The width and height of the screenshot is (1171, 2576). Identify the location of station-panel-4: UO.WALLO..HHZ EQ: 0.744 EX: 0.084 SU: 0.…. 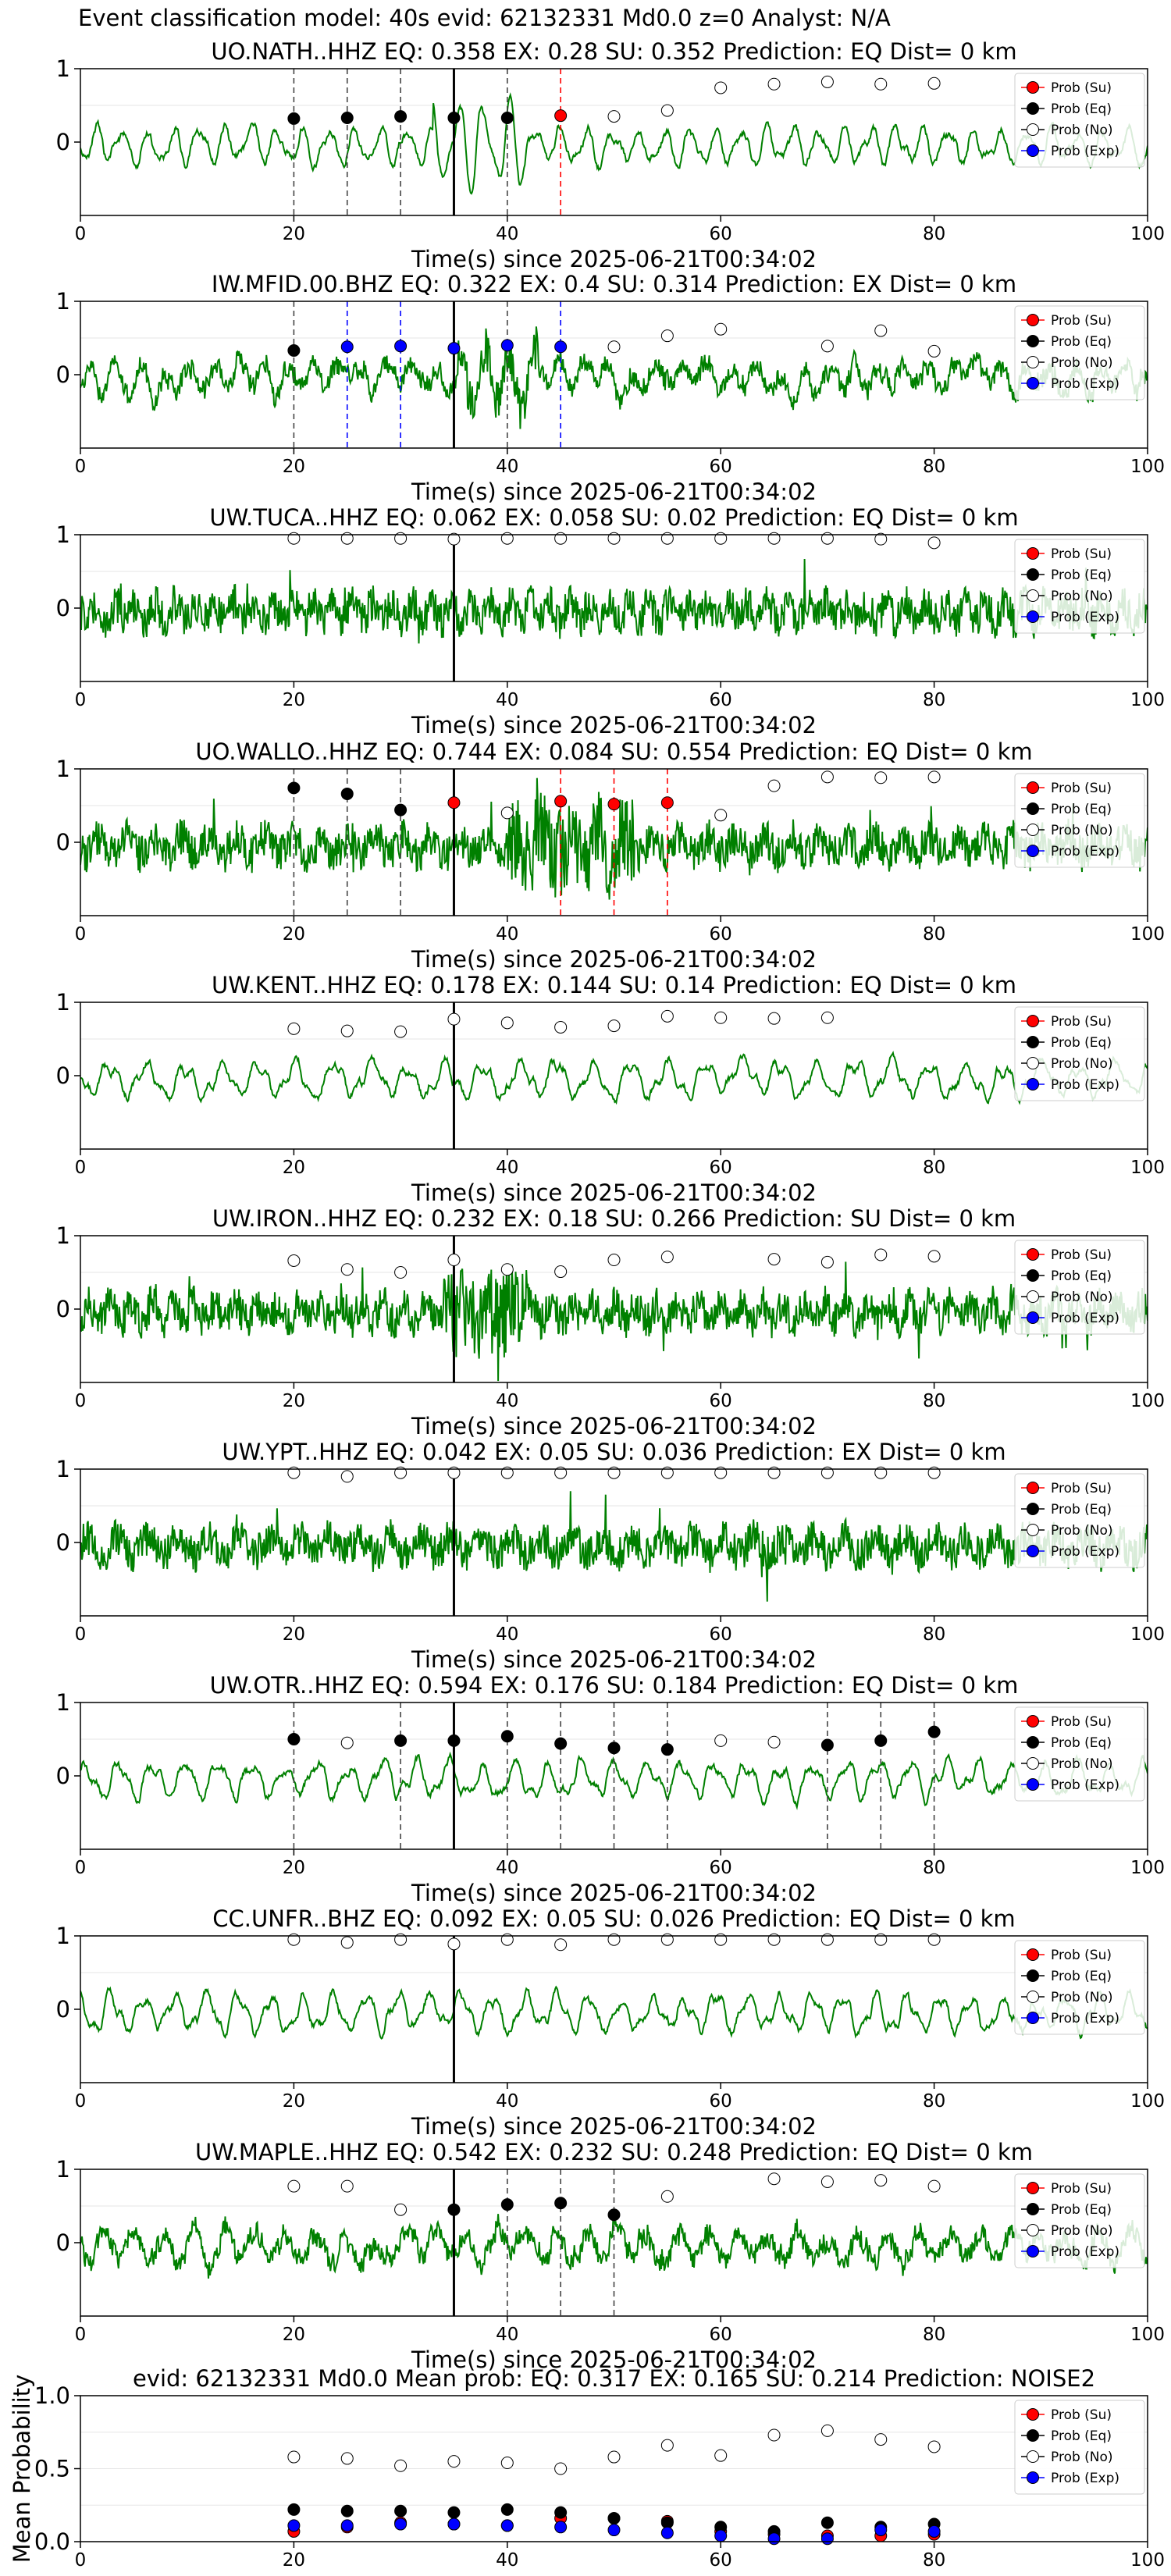
(610, 855).